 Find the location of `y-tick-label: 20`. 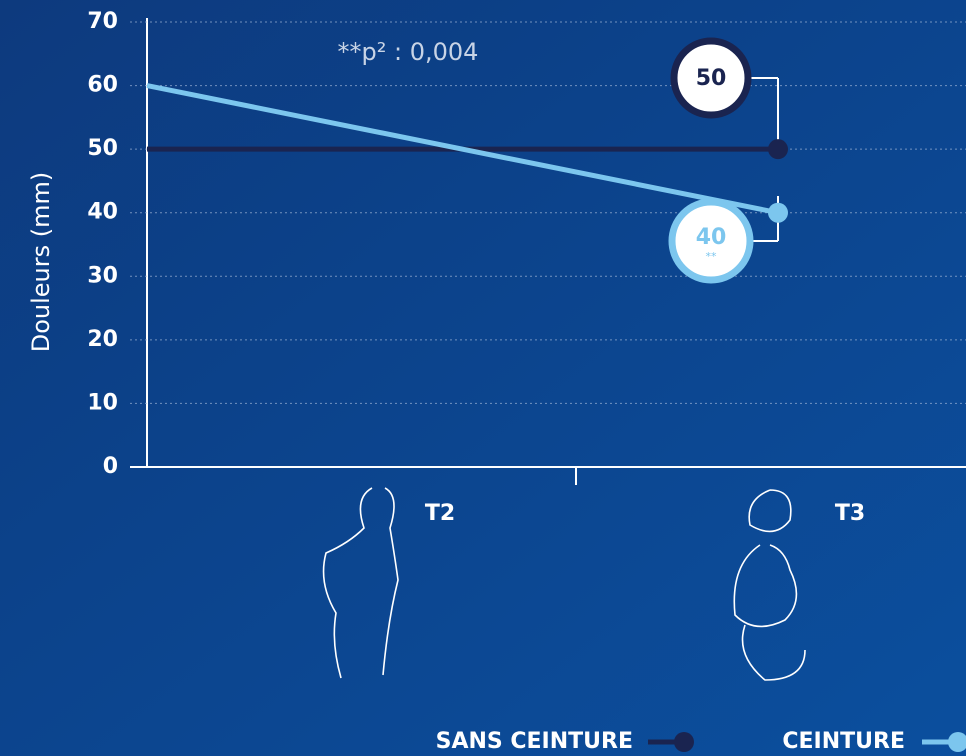

y-tick-label: 20 is located at coordinates (102, 339).